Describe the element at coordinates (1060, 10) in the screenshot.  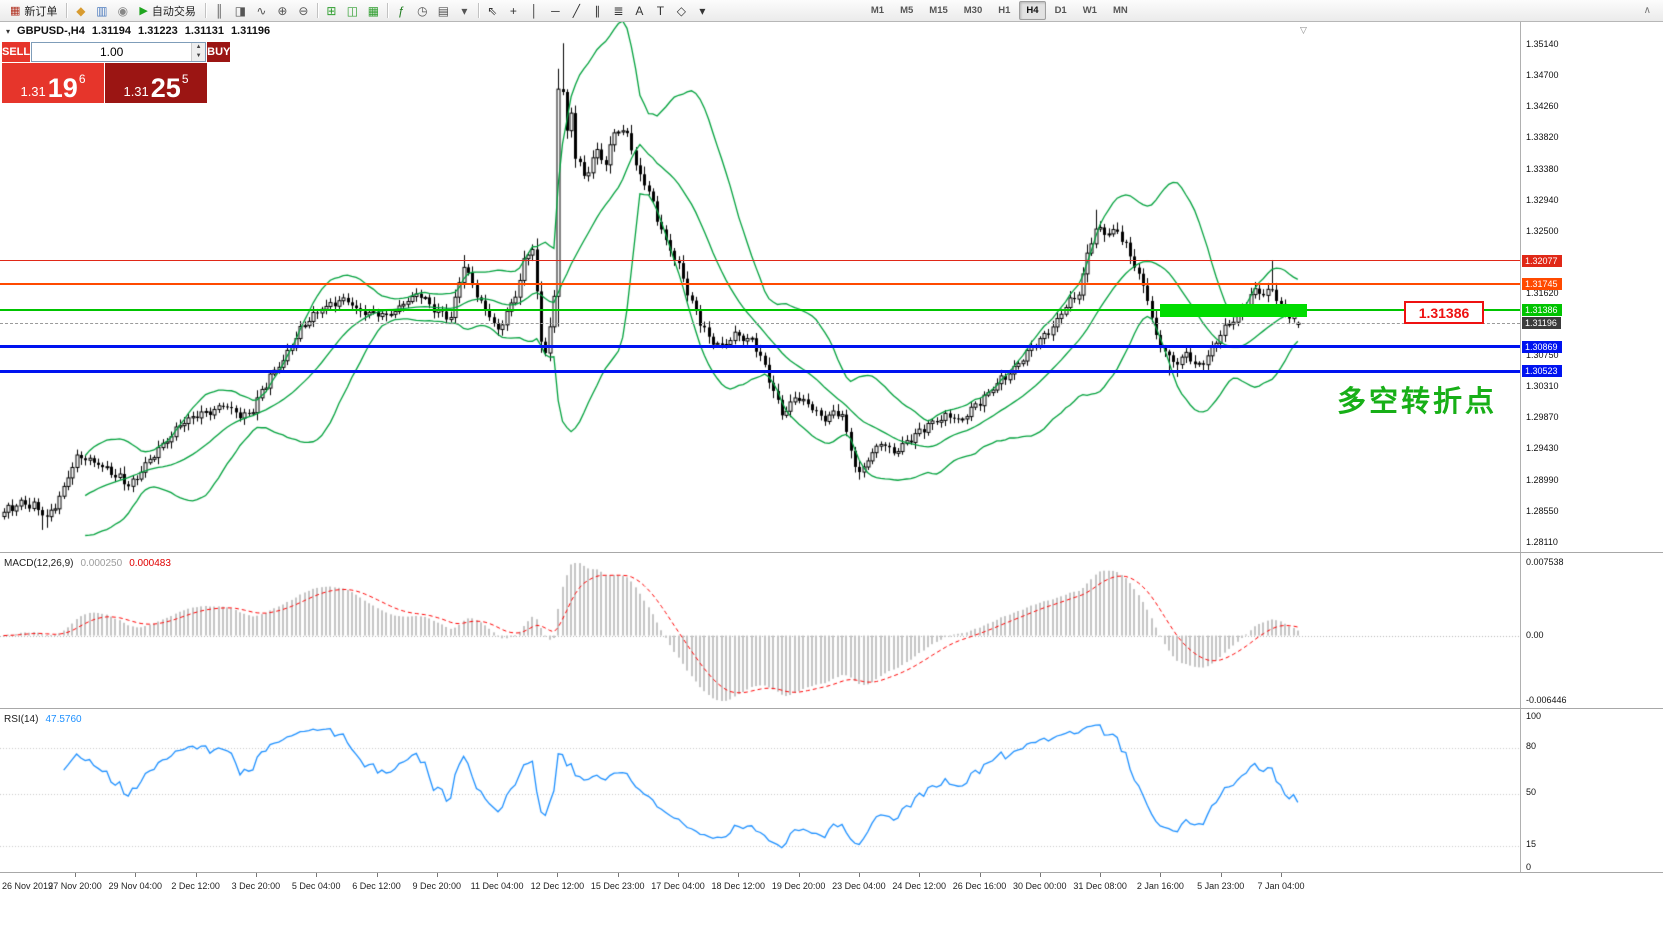
I see `timeframe-d1: D1` at that location.